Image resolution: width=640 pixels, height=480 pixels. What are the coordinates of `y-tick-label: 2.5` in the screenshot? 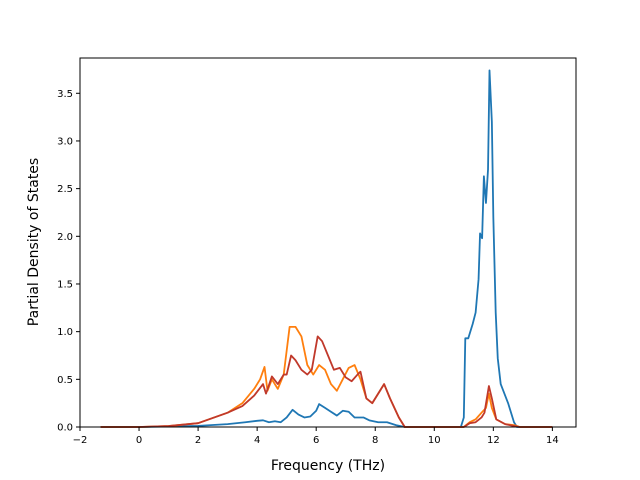 It's located at (65, 189).